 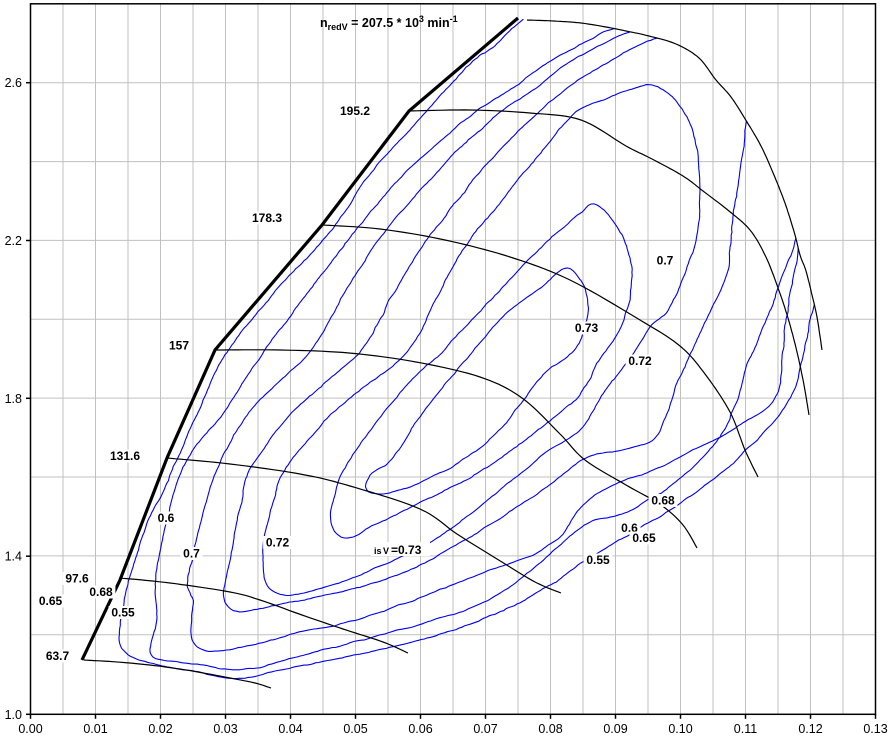 What do you see at coordinates (745, 729) in the screenshot?
I see `svg-text: 0.11` at bounding box center [745, 729].